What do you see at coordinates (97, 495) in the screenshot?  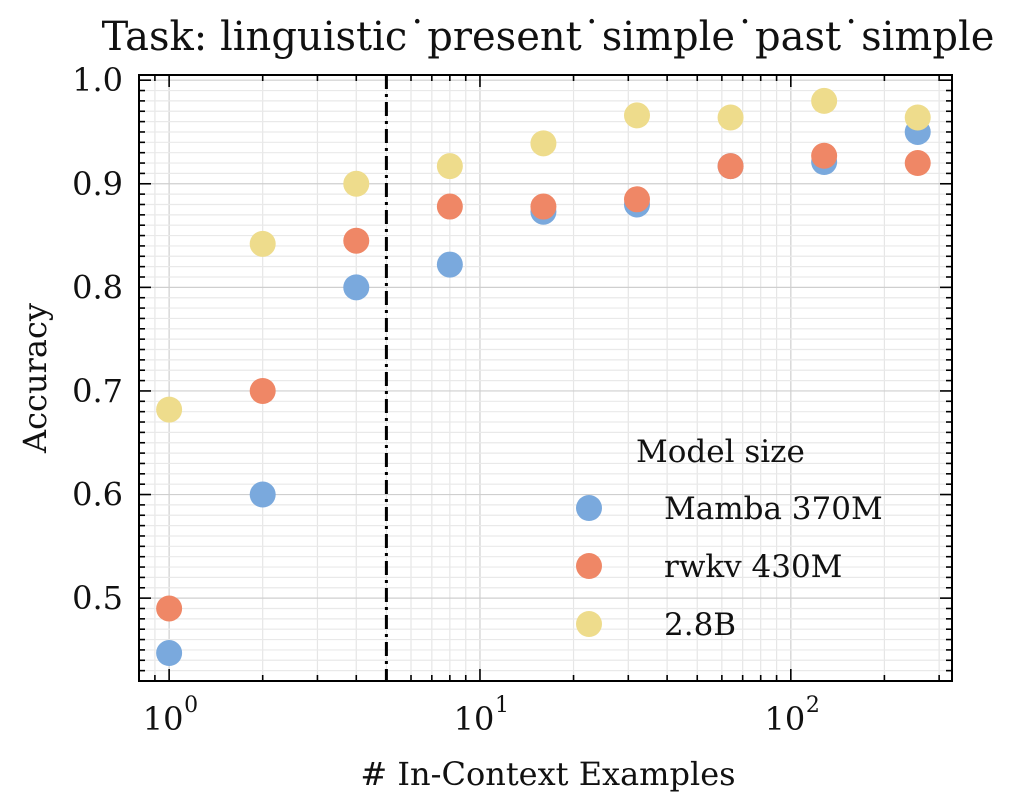 I see `y-tick-label: 0.6` at bounding box center [97, 495].